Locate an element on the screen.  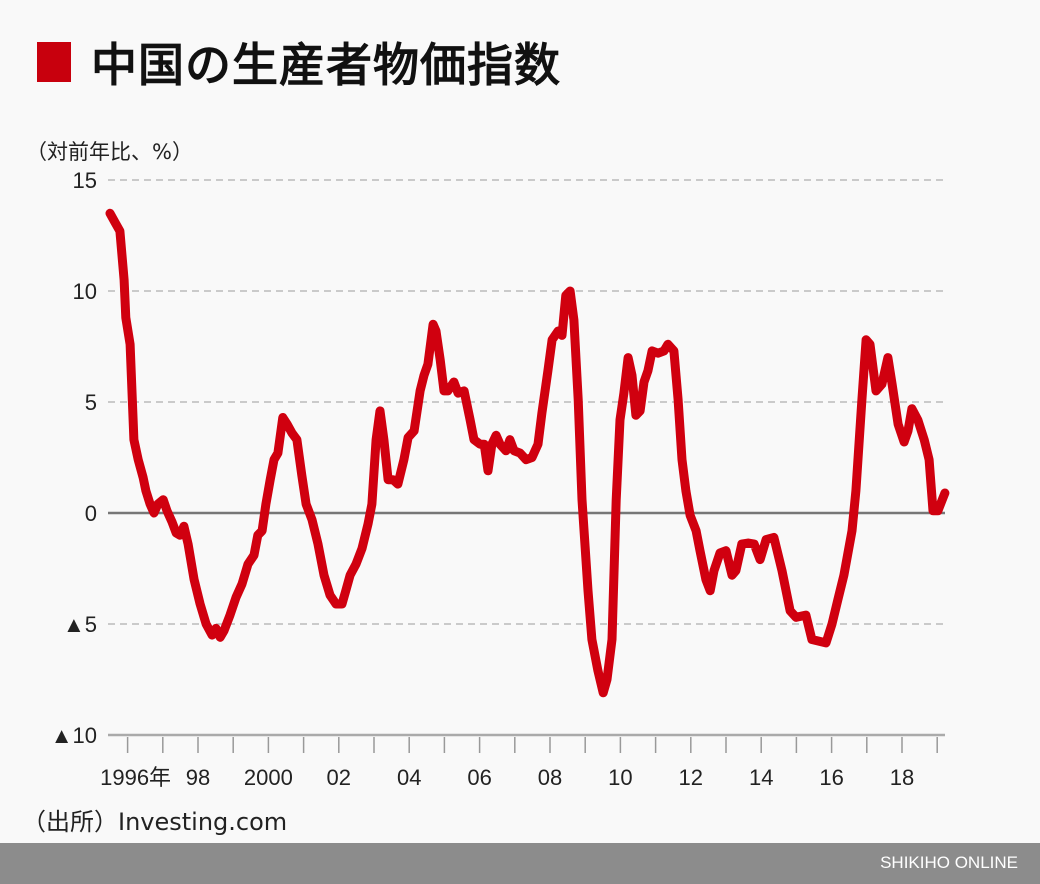
footer-brand: SHIKIHO ONLINE is located at coordinates (949, 862).